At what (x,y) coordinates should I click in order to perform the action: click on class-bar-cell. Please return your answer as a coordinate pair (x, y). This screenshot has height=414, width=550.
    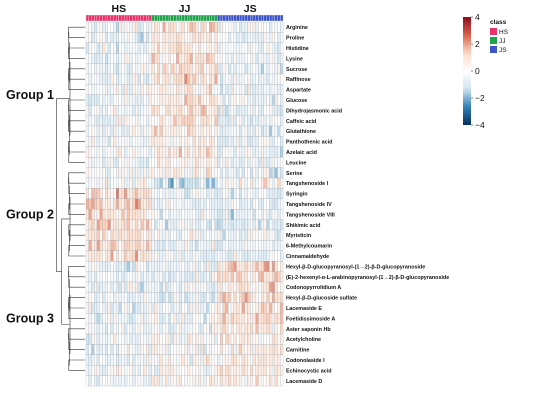
    Looking at the image, I should click on (276, 18).